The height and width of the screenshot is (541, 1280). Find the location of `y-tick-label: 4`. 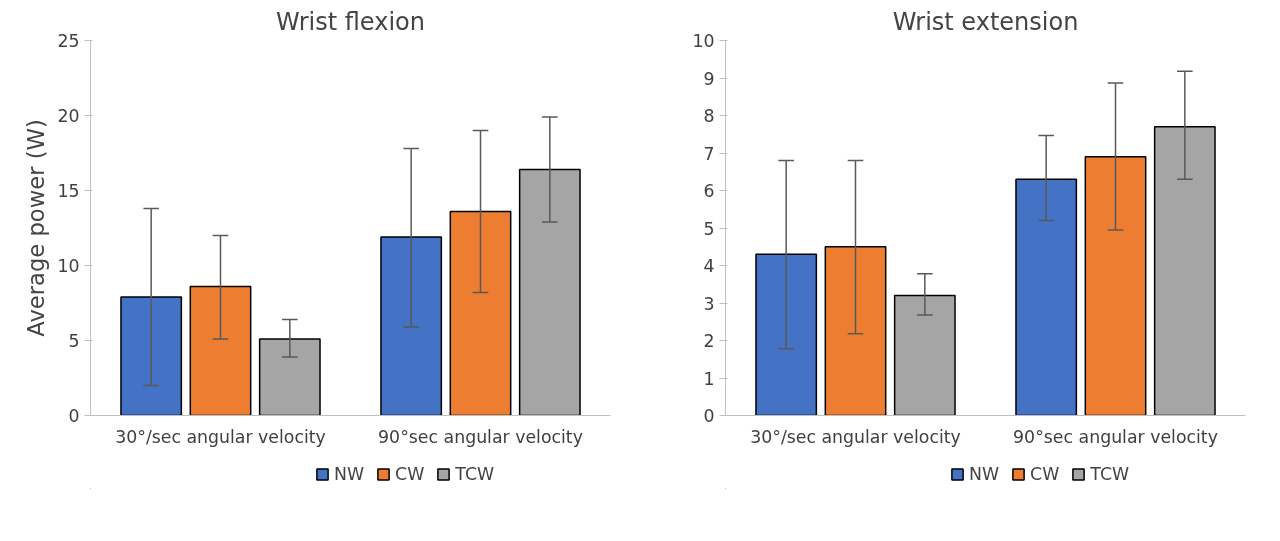

y-tick-label: 4 is located at coordinates (709, 266).